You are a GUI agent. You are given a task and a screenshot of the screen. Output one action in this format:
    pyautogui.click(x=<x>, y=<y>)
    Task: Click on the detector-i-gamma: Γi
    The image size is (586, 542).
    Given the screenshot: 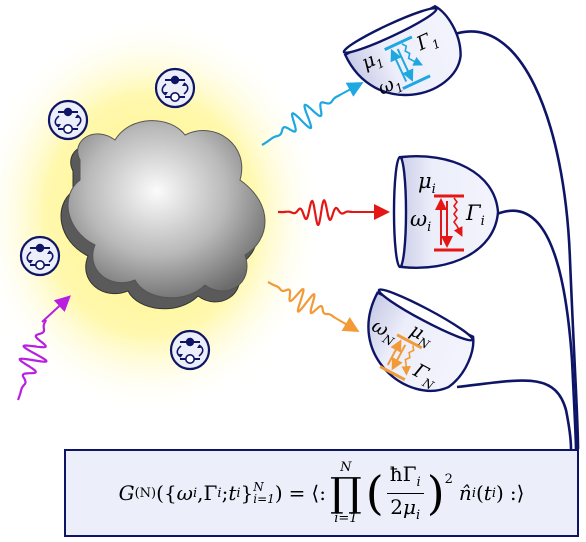 What is the action you would take?
    pyautogui.click(x=475, y=215)
    